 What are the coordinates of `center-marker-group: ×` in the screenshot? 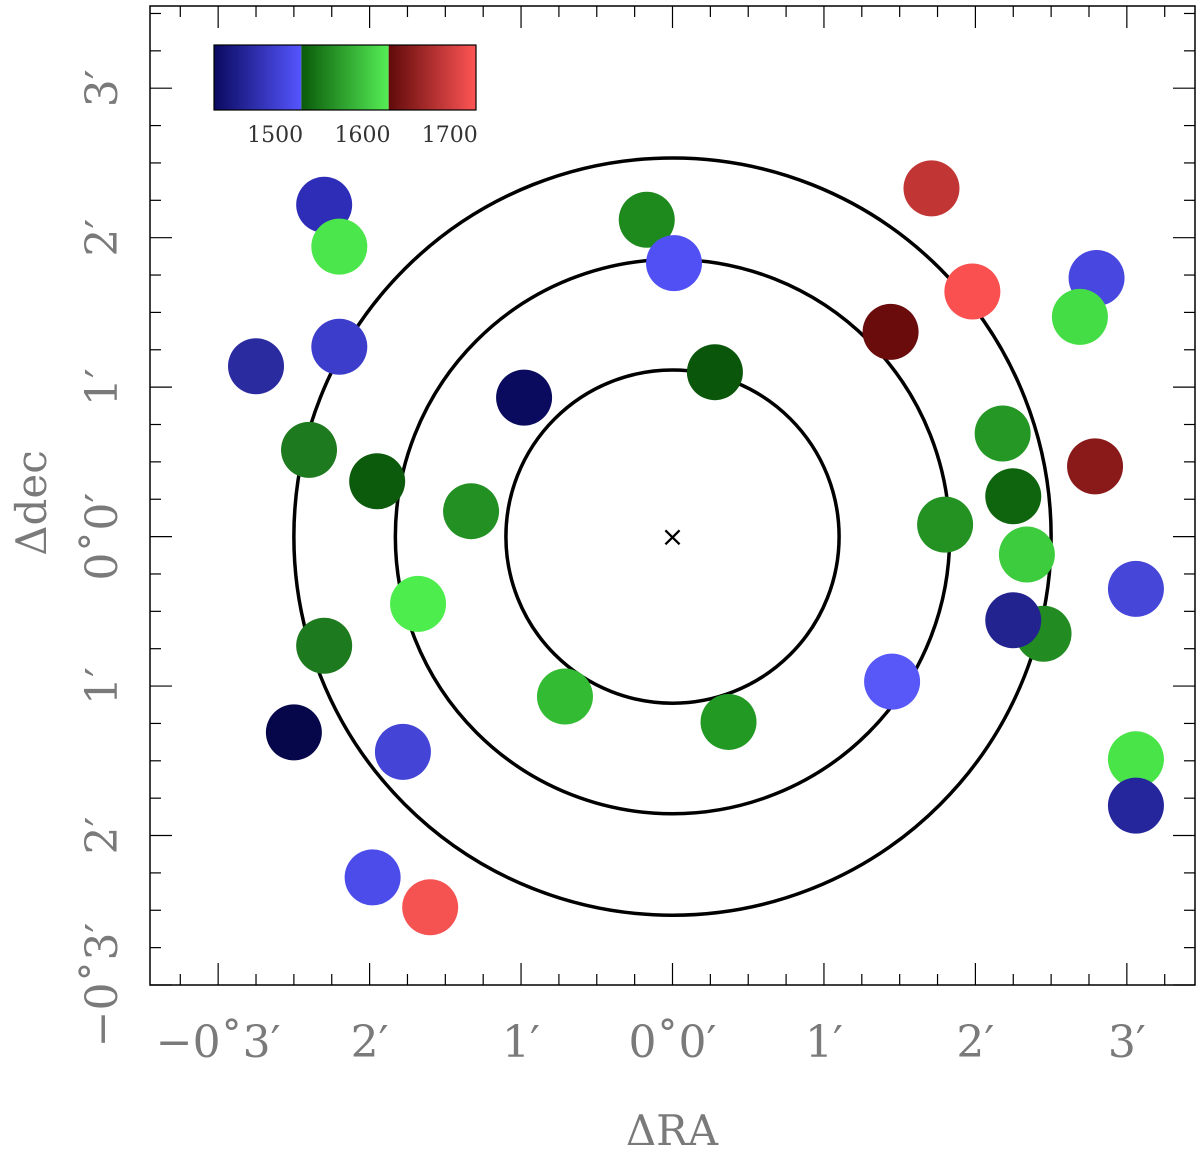 It's located at (672, 536).